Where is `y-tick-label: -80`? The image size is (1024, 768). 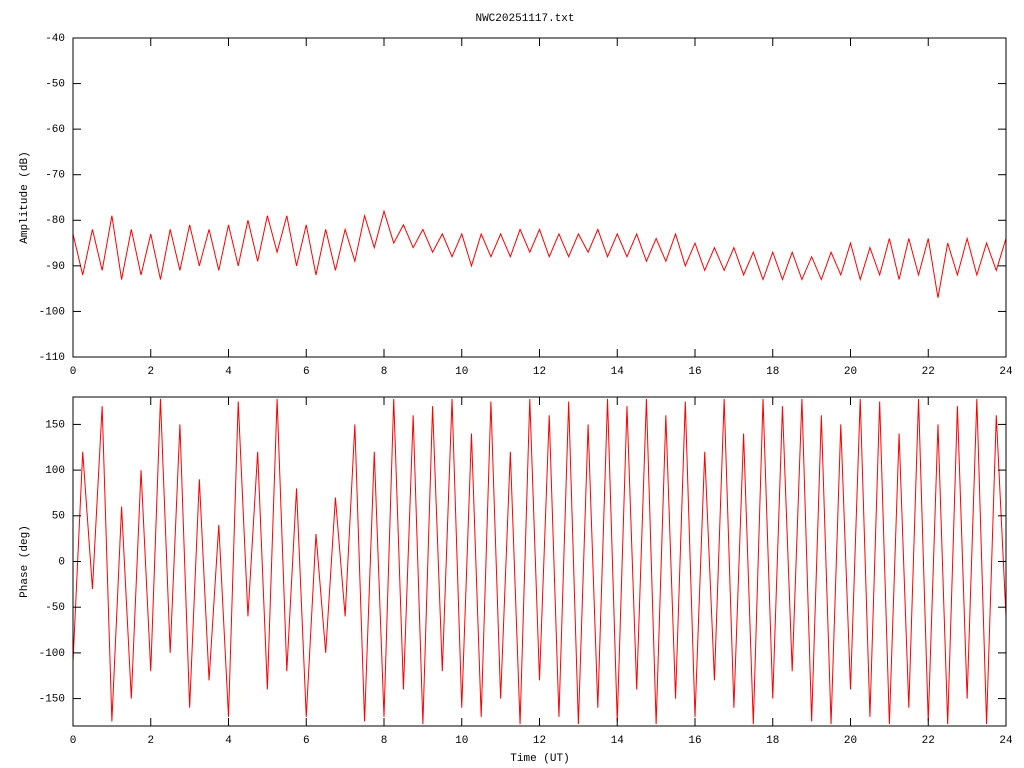
y-tick-label: -80 is located at coordinates (55, 221).